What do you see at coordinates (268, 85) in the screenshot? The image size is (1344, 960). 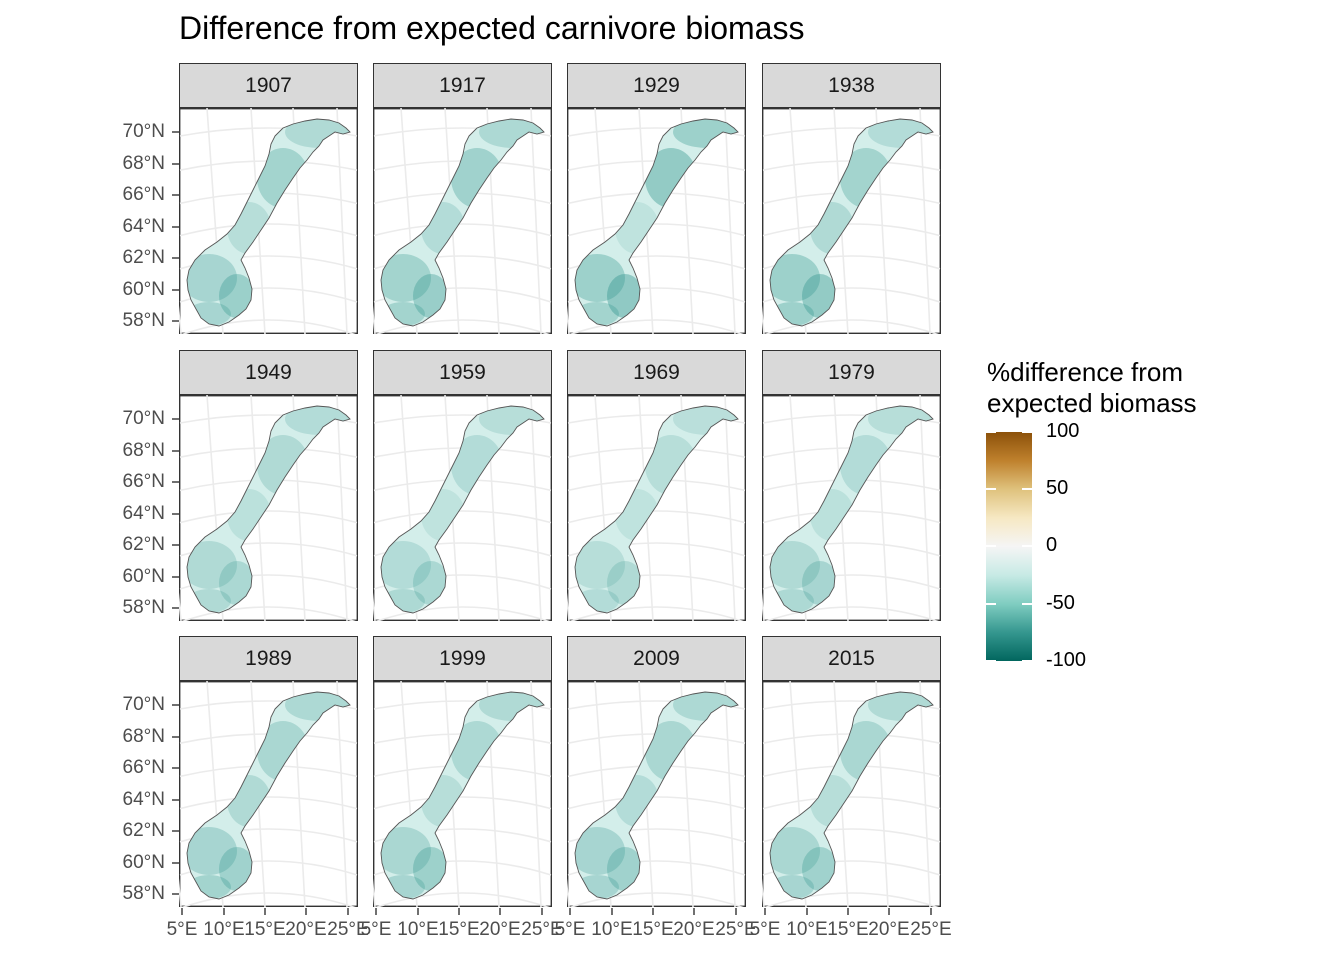 I see `facet-strip-1907: 1907` at bounding box center [268, 85].